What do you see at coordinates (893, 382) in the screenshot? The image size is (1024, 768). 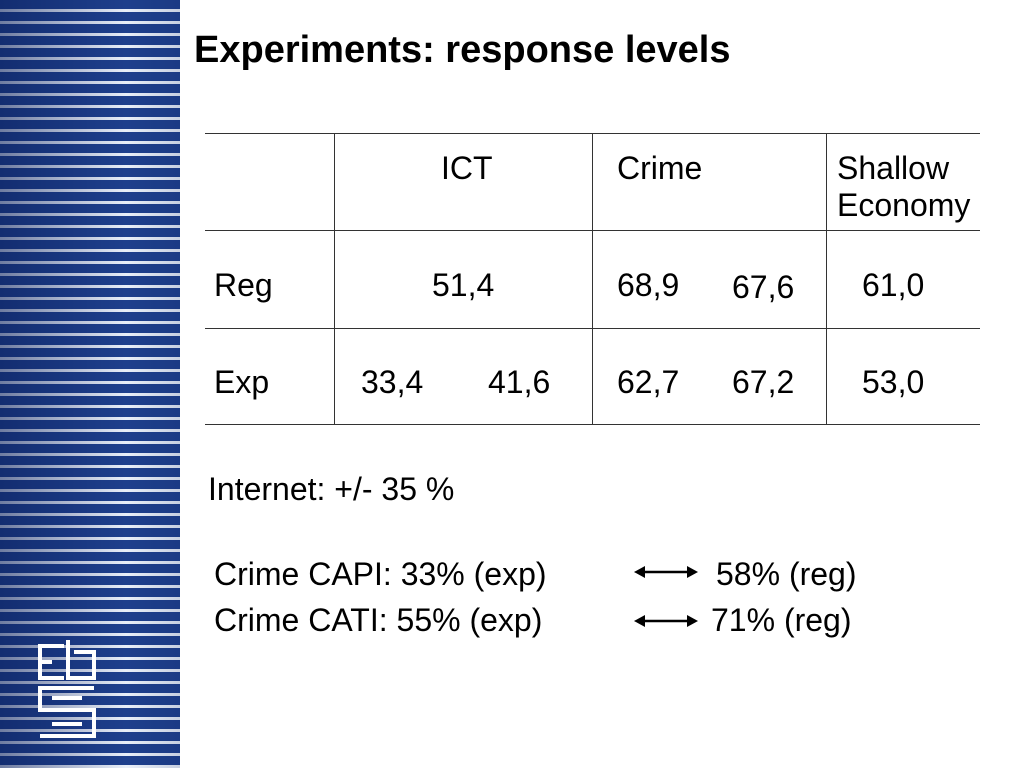 I see `exp-shallow-value: 53,0` at bounding box center [893, 382].